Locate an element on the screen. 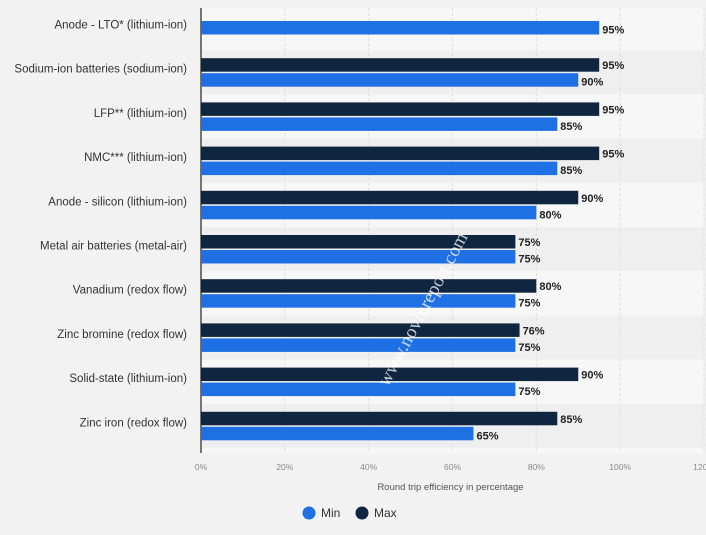 The height and width of the screenshot is (535, 706). data-label-min: 80% is located at coordinates (550, 215).